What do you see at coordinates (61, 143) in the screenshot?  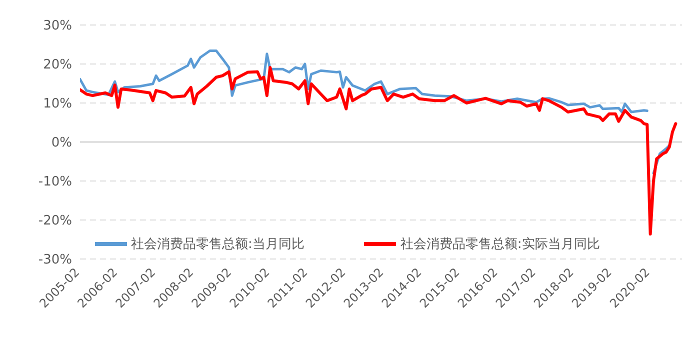 I see `y-tick-label: 0%` at bounding box center [61, 143].